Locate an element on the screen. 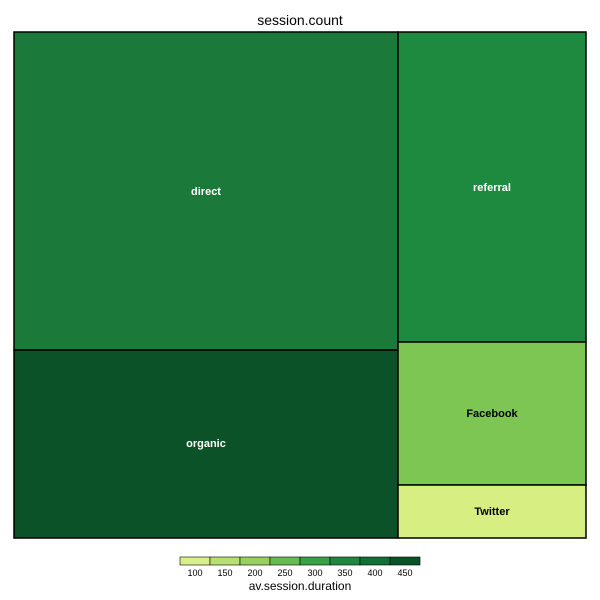 The image size is (600, 600). tile-twitter is located at coordinates (492, 511).